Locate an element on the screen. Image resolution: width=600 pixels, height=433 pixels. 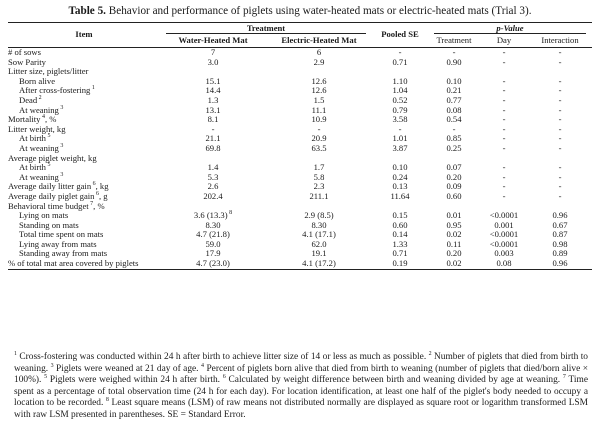
row-item-label: At birth is located at coordinates (32, 167).